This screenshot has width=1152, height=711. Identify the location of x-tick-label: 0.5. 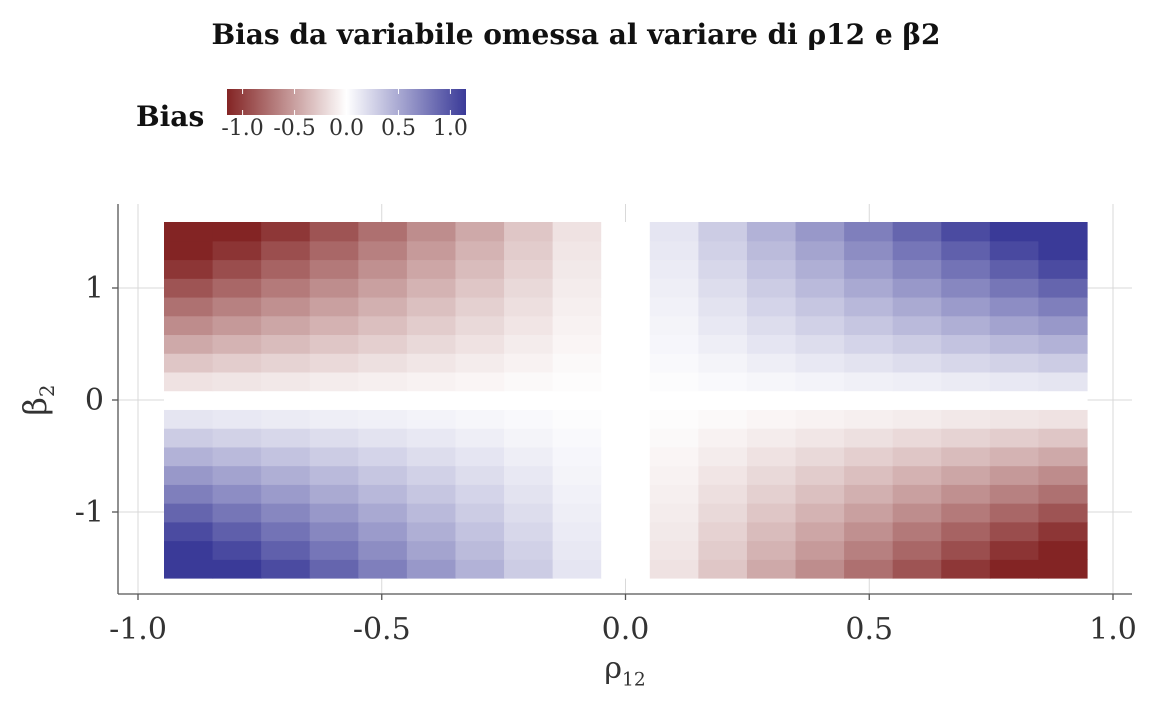
(869, 629).